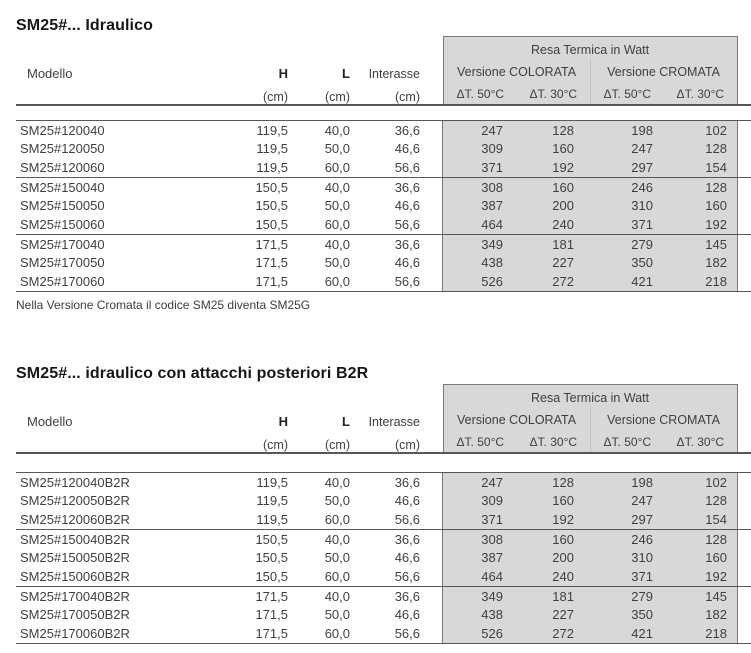 This screenshot has width=751, height=653. I want to click on l-unit: (cm), so click(337, 445).